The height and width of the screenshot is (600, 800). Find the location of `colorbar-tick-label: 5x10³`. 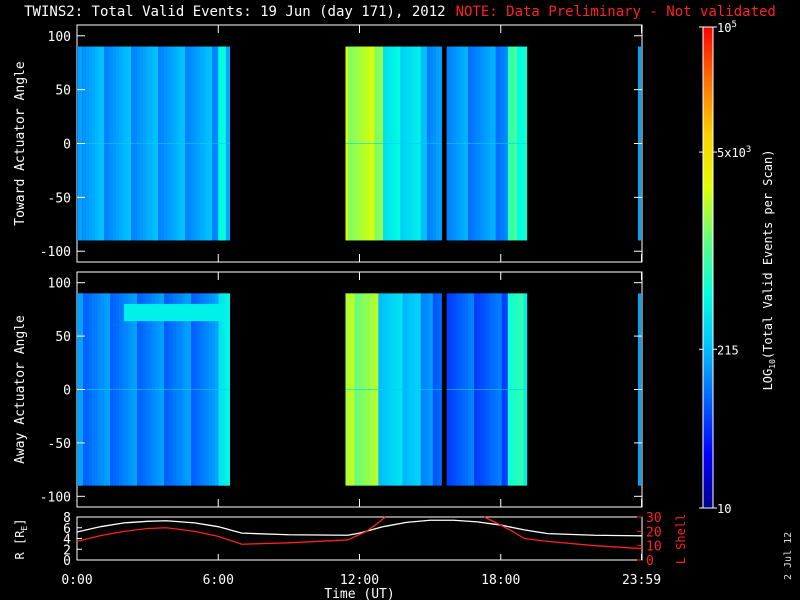

colorbar-tick-label: 5x10³ is located at coordinates (734, 152).